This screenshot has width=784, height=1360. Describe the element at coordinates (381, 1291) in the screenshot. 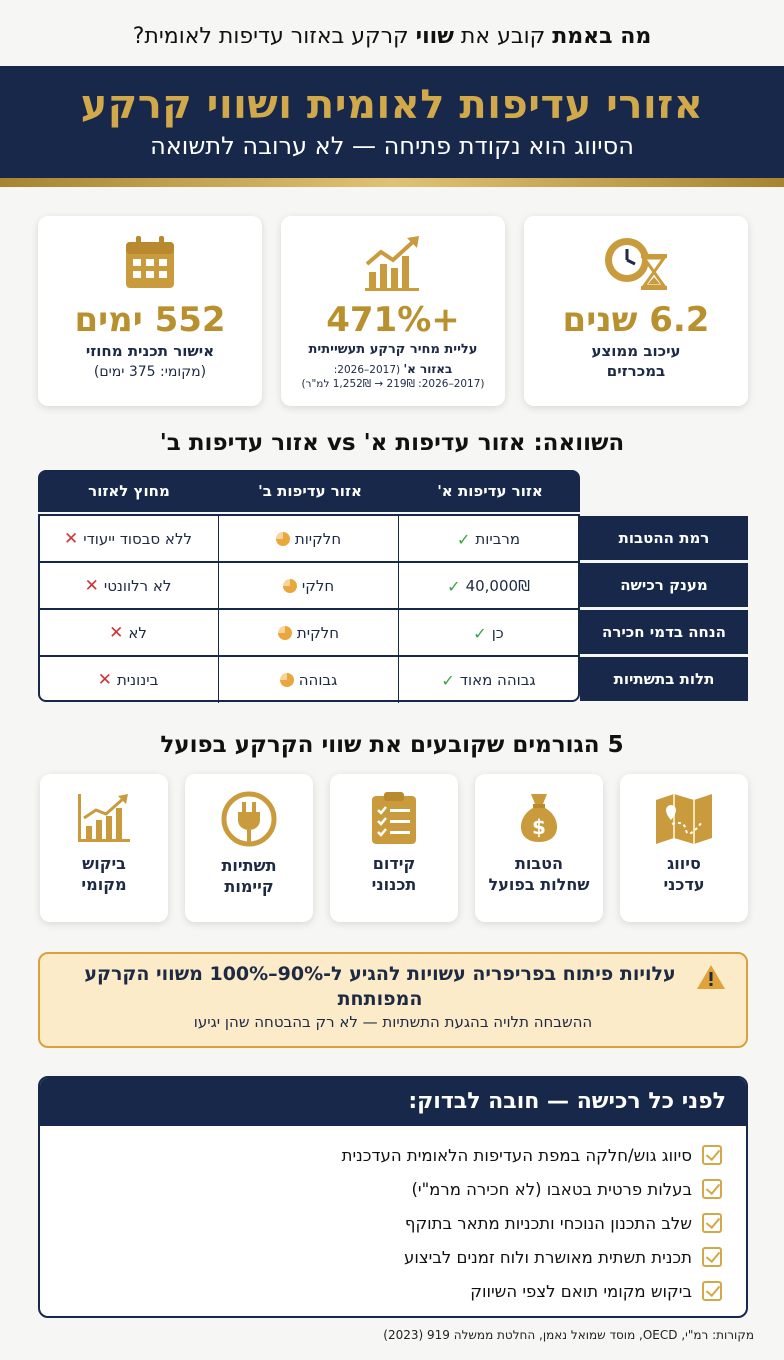

I see `checklist-item: ביקוש מקומי תואם לצפי השיווק` at that location.